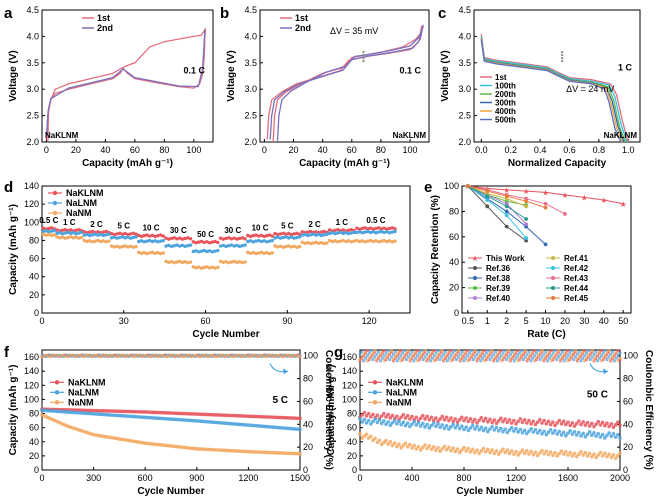 The width and height of the screenshot is (663, 500). What do you see at coordinates (505, 103) in the screenshot?
I see `legend-label-300th: 300th` at bounding box center [505, 103].